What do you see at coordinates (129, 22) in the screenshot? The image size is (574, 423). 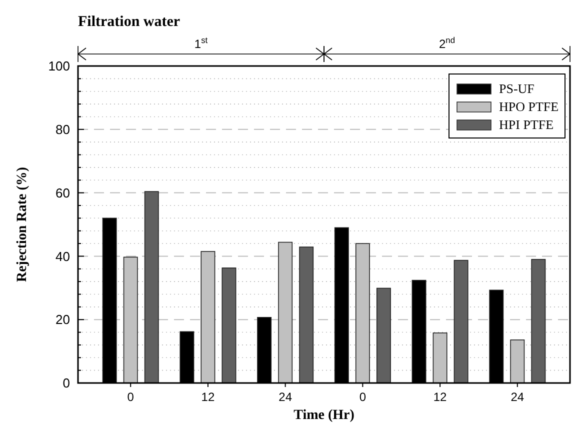 I see `chart-title: Filtration water` at bounding box center [129, 22].